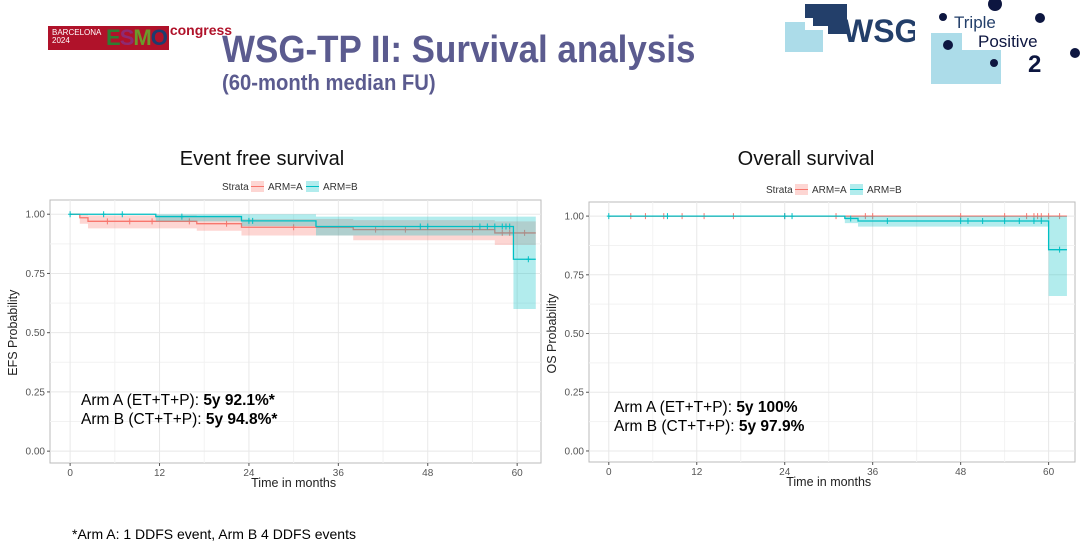 The width and height of the screenshot is (1080, 544). I want to click on efs-arm-b-value: 5y 94.8%*, so click(241, 419).